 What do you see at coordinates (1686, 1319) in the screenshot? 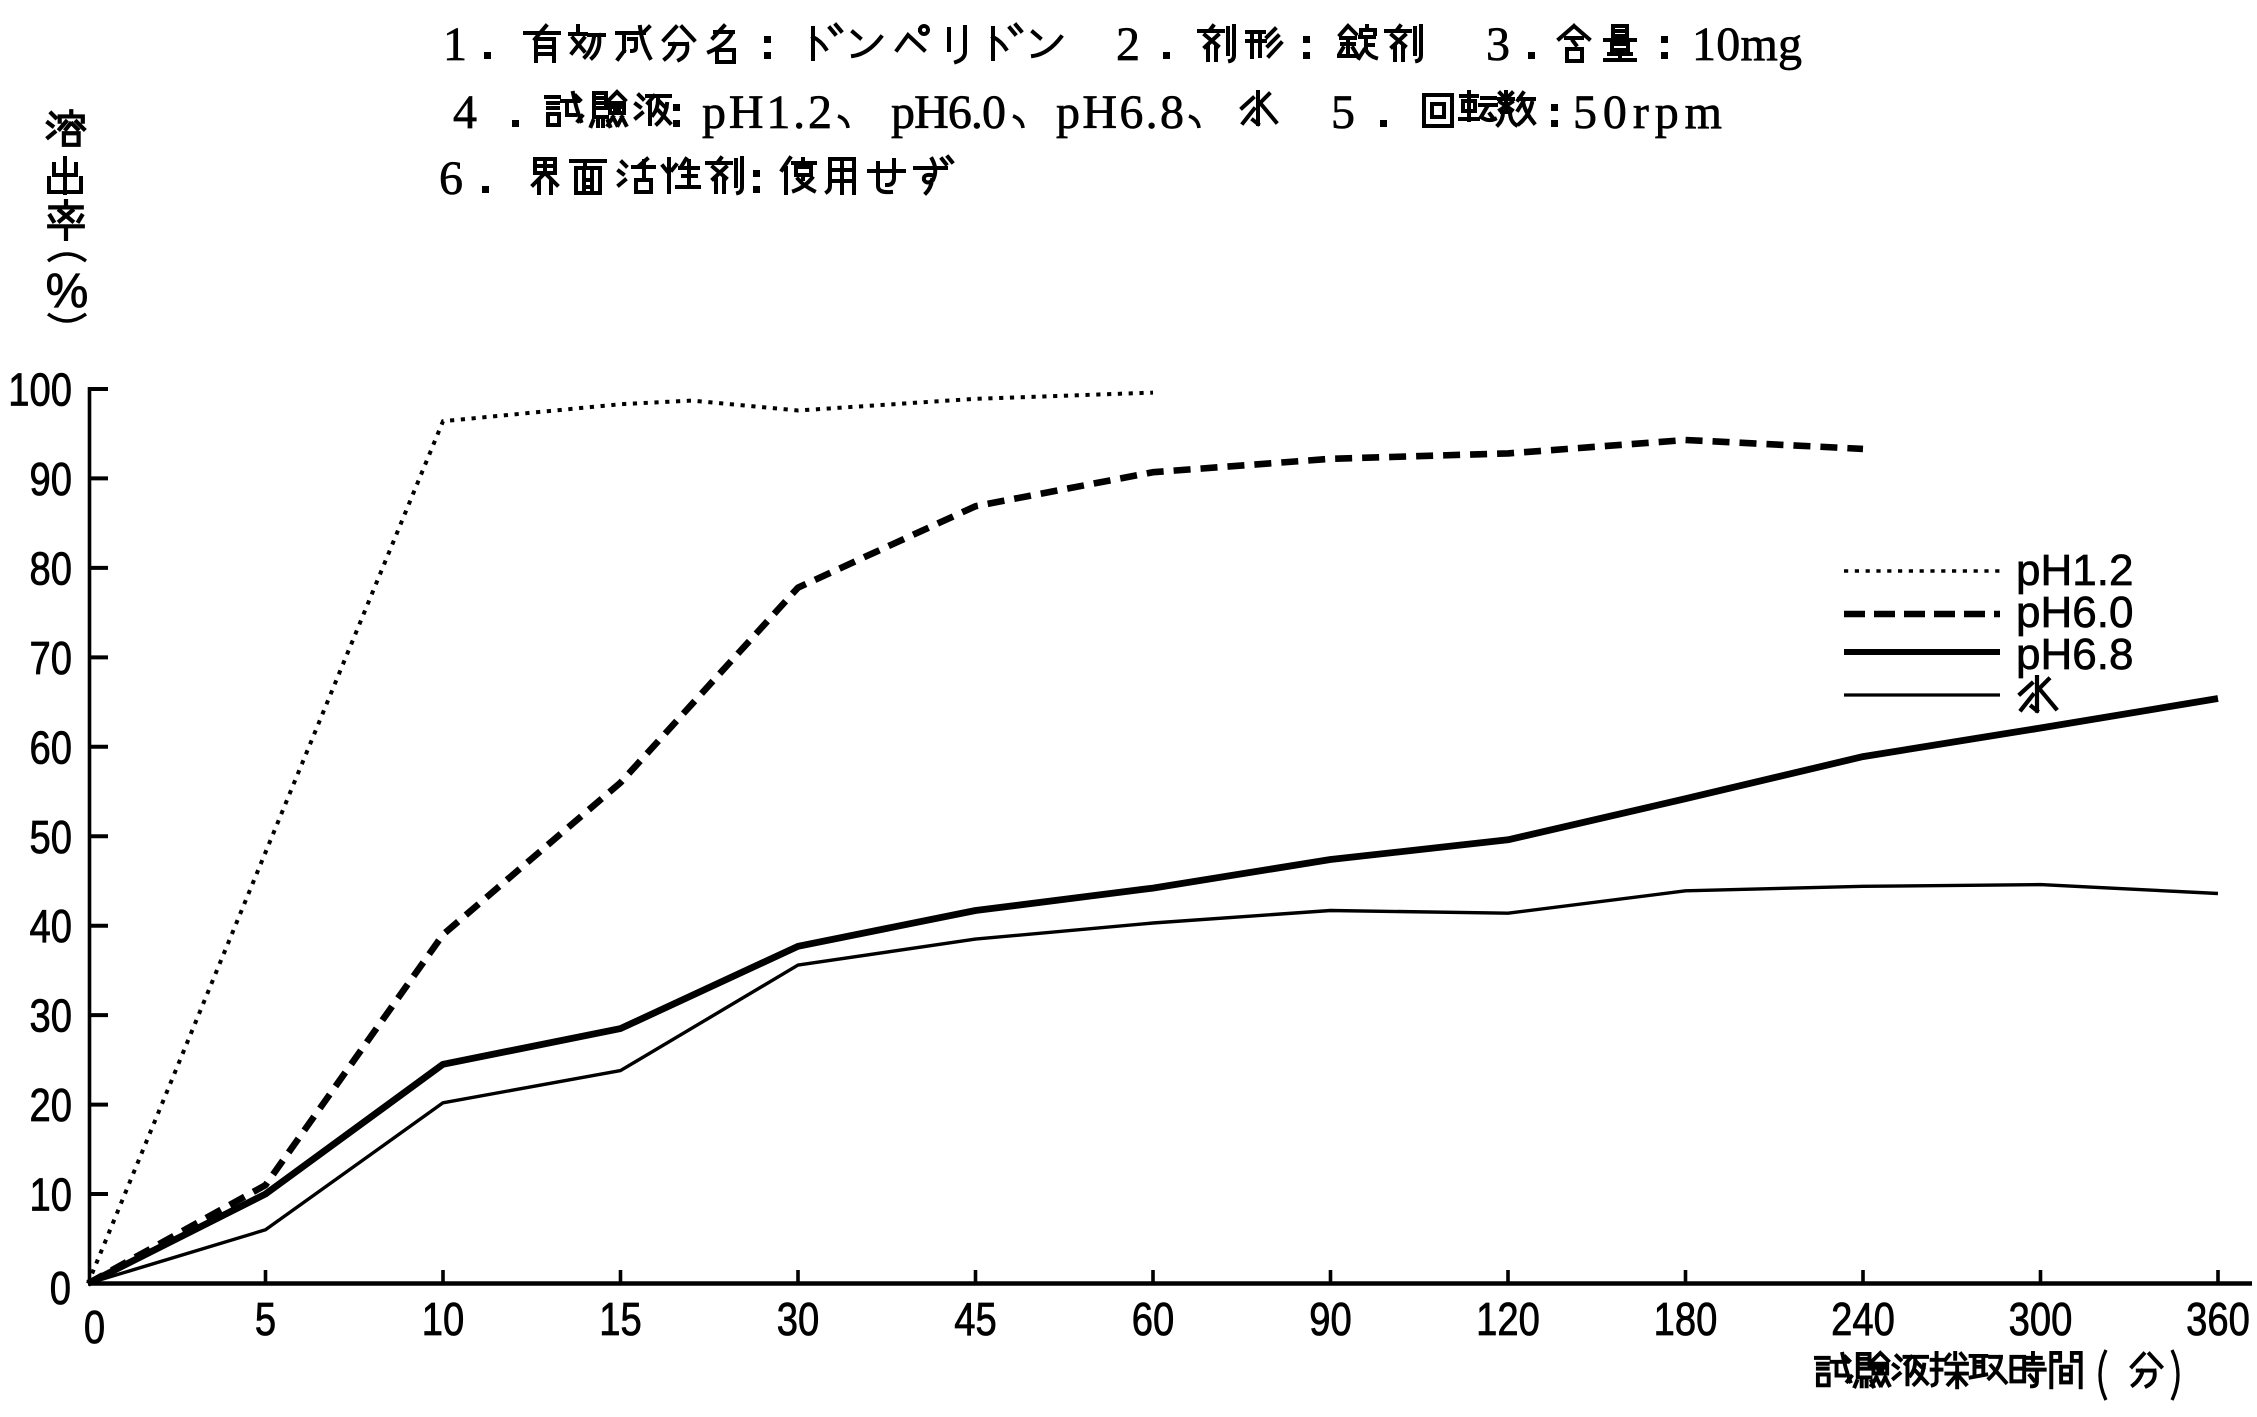
I see `svg-text: 180` at bounding box center [1686, 1319].